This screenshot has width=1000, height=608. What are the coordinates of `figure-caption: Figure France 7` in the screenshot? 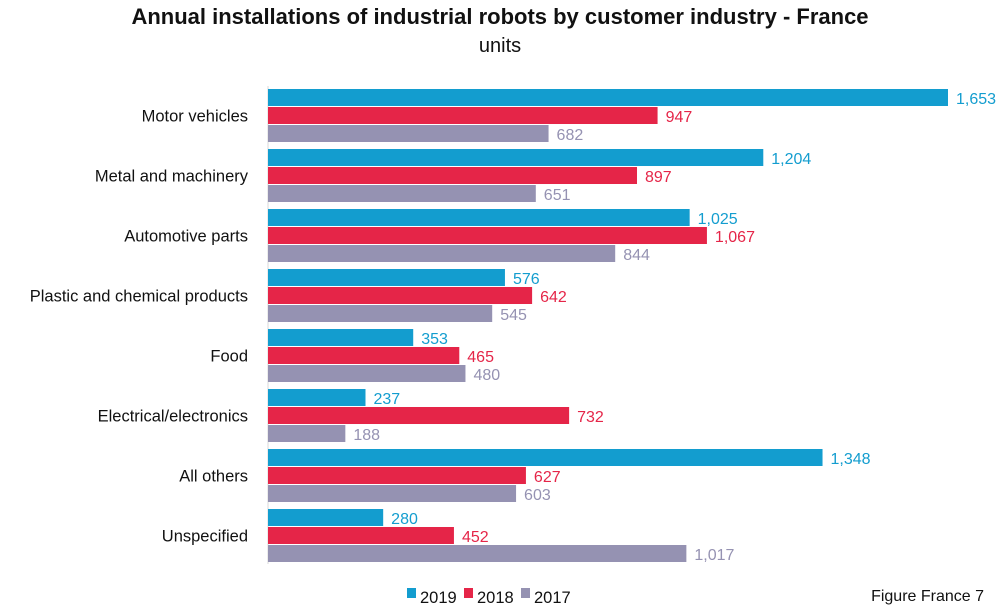 It's located at (927, 596).